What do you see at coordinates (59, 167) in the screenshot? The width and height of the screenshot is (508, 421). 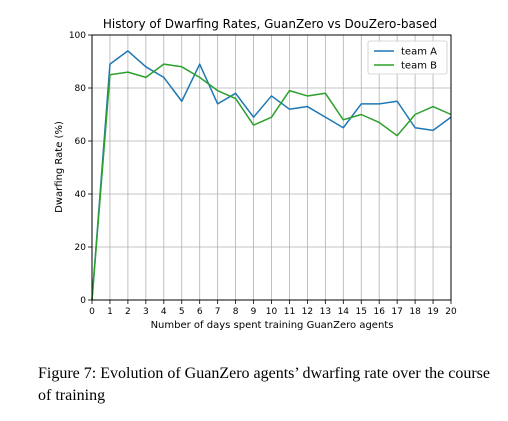 I see `y-axis-label: Dwarfing Rate (%)` at bounding box center [59, 167].